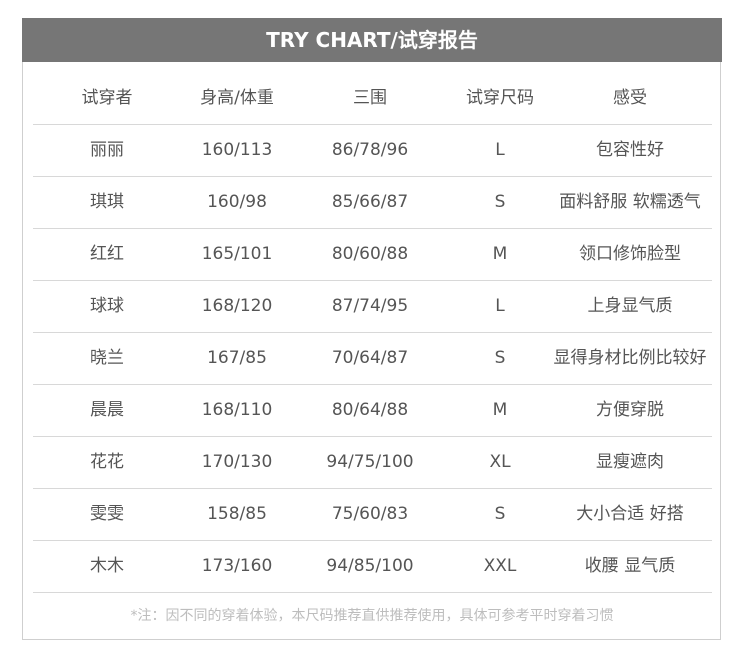 This screenshot has height=649, width=750. I want to click on table-cell: 80/64/88, so click(370, 410).